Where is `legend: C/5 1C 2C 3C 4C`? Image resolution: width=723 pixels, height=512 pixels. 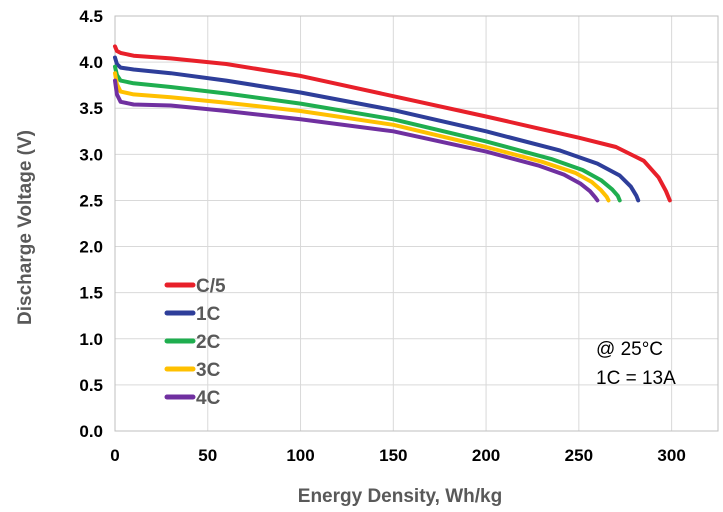 legend: C/5 1C 2C 3C 4C is located at coordinates (195, 342).